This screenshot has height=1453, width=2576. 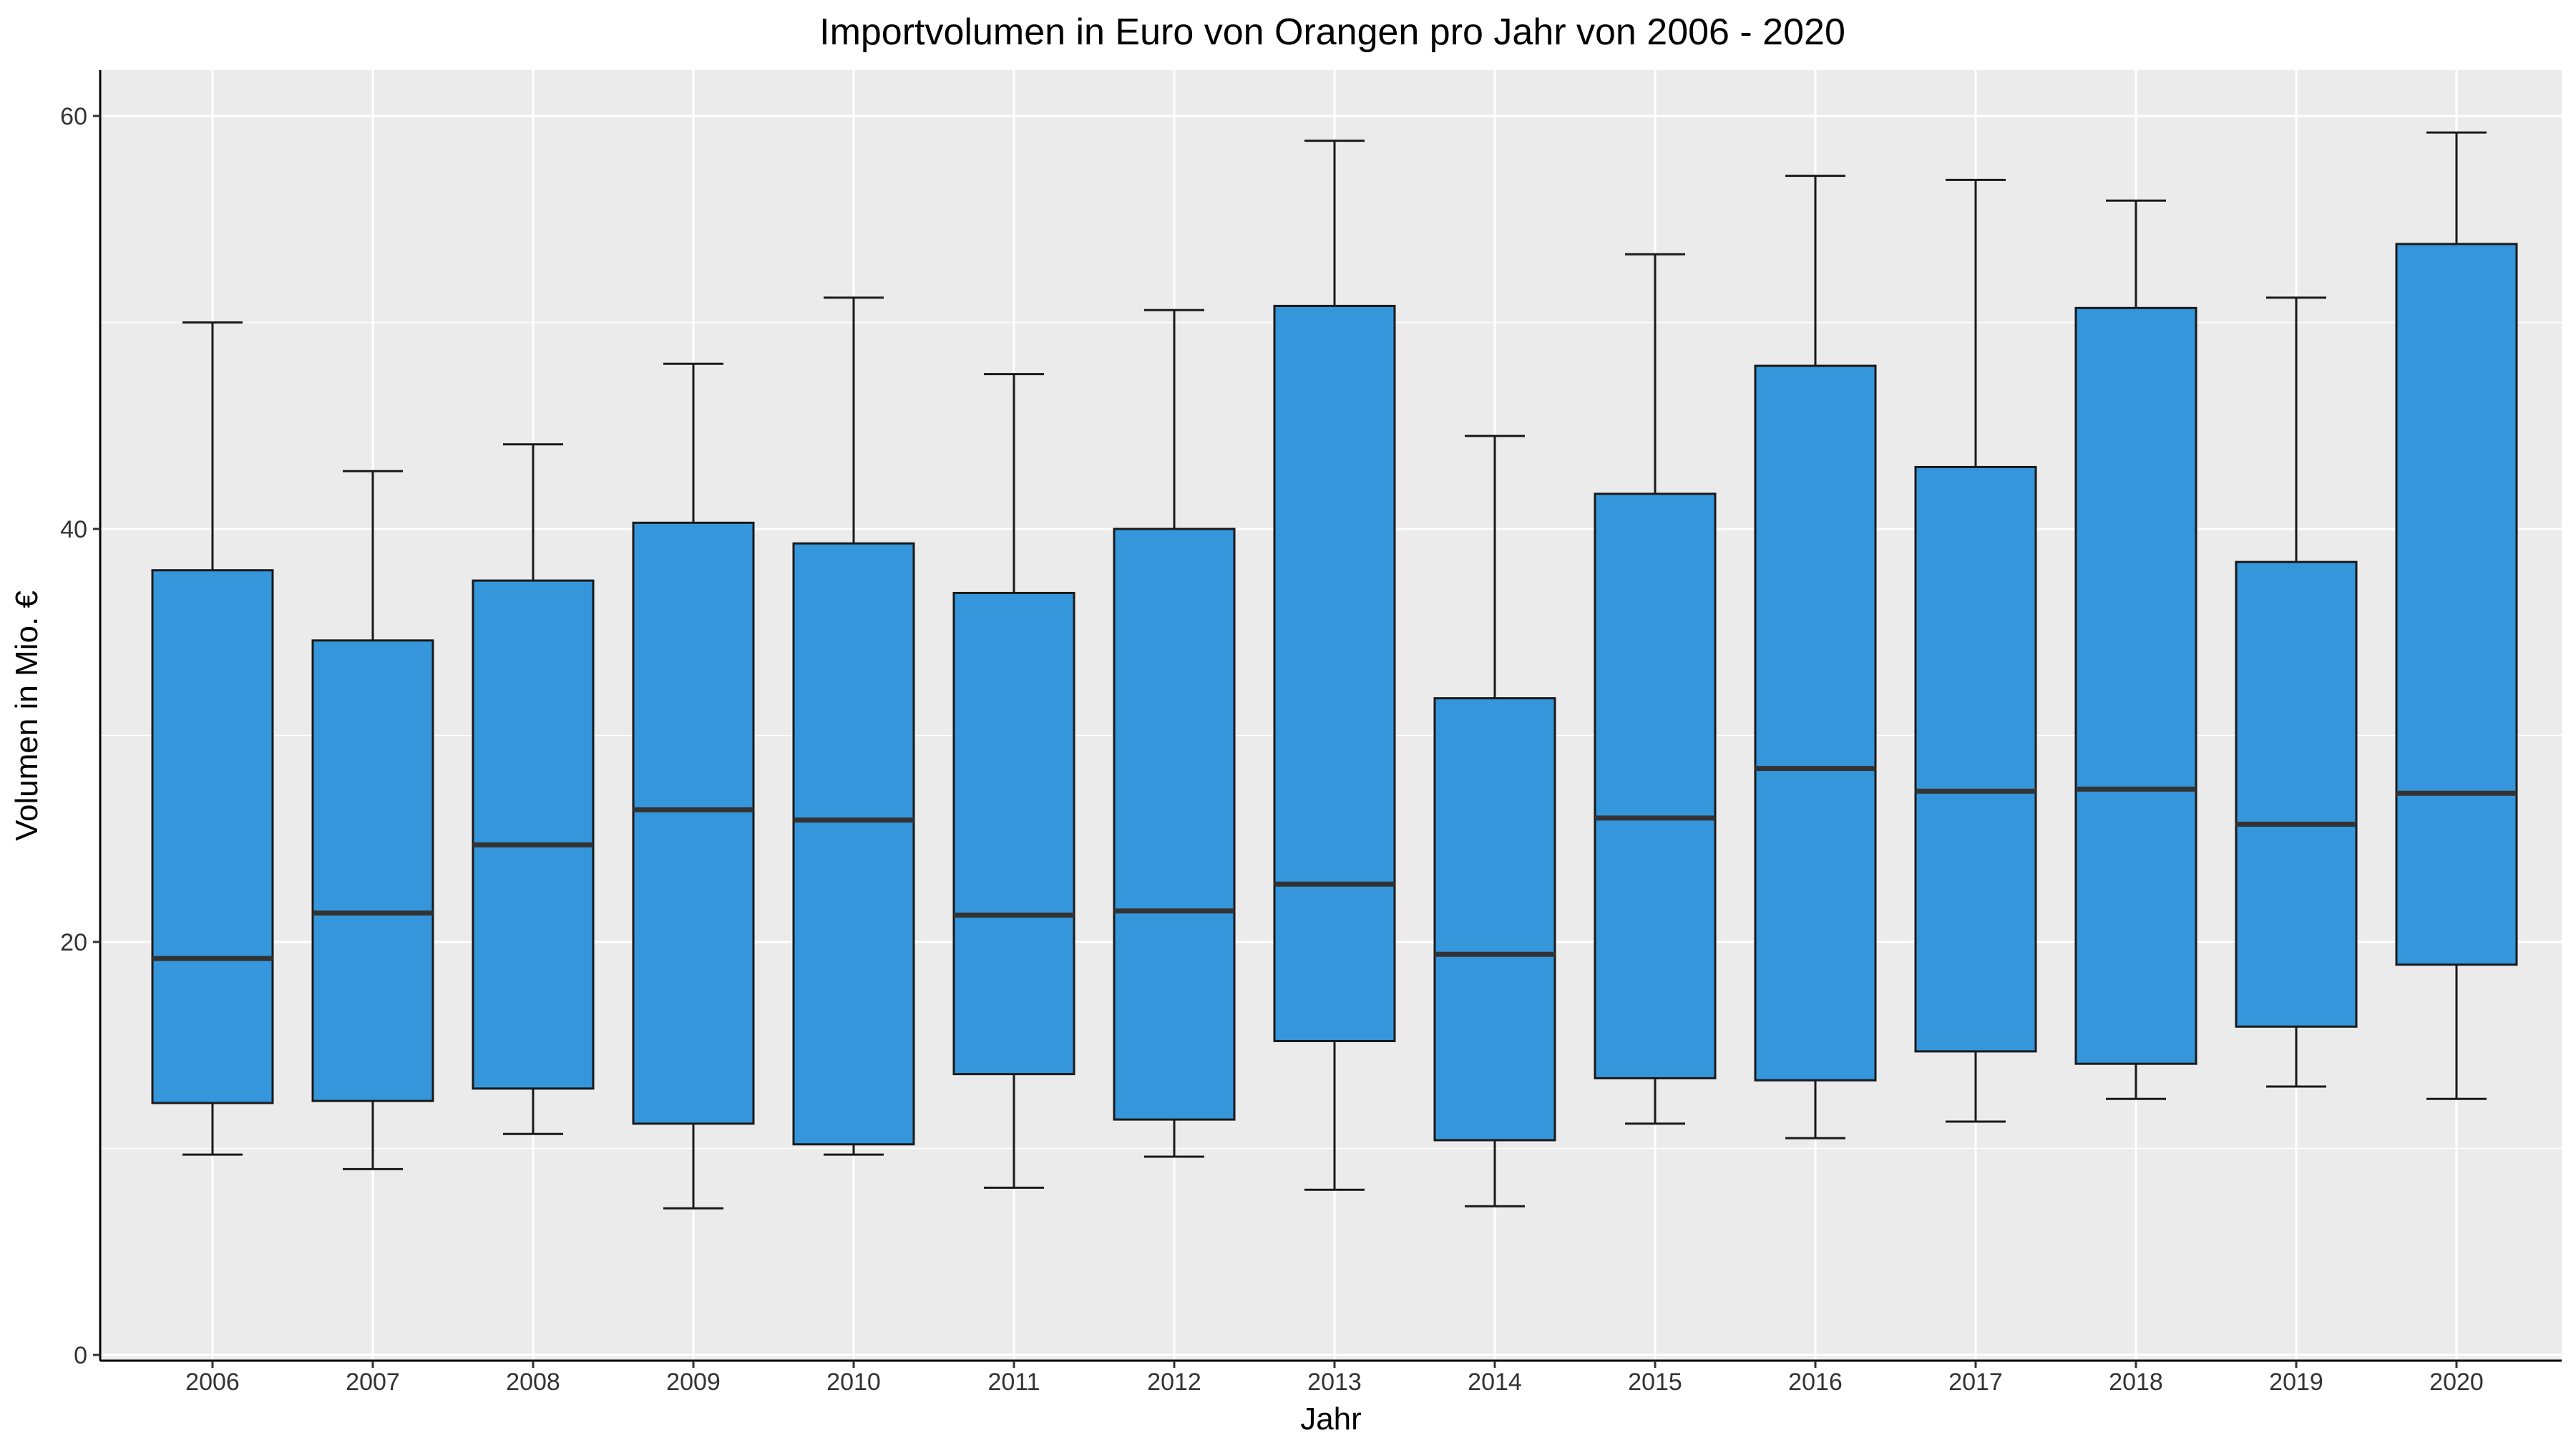 I want to click on x-tick-label: 2016, so click(x=1815, y=1382).